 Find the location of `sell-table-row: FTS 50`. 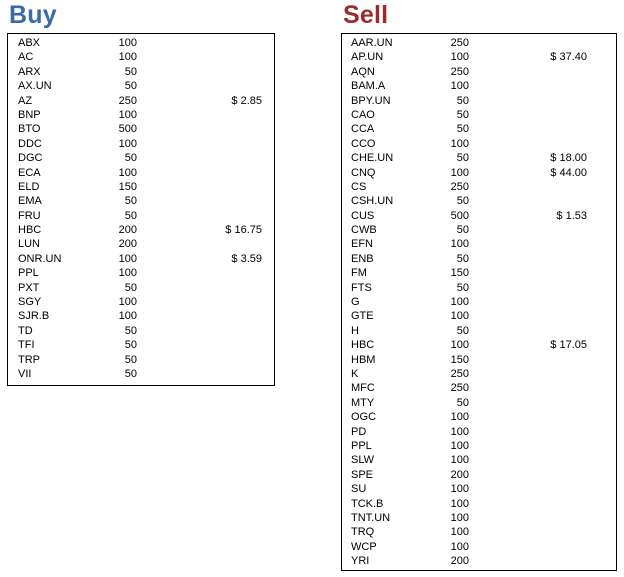

sell-table-row: FTS 50 is located at coordinates (479, 288).